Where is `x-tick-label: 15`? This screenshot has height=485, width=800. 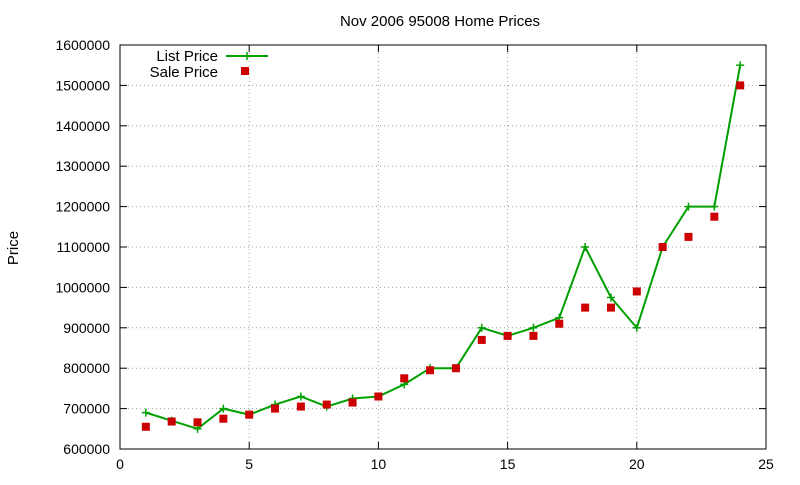 x-tick-label: 15 is located at coordinates (508, 464).